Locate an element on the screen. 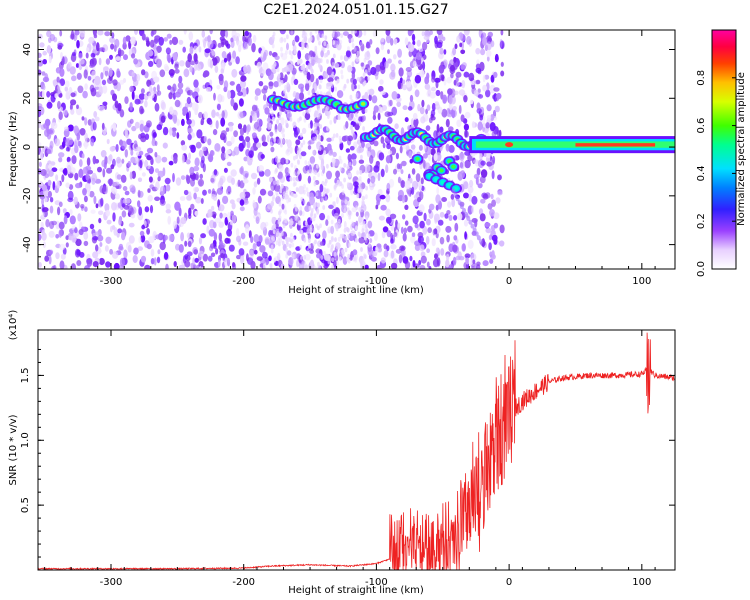 The width and height of the screenshot is (750, 600). y-tick-label: 0.5 is located at coordinates (25, 505).